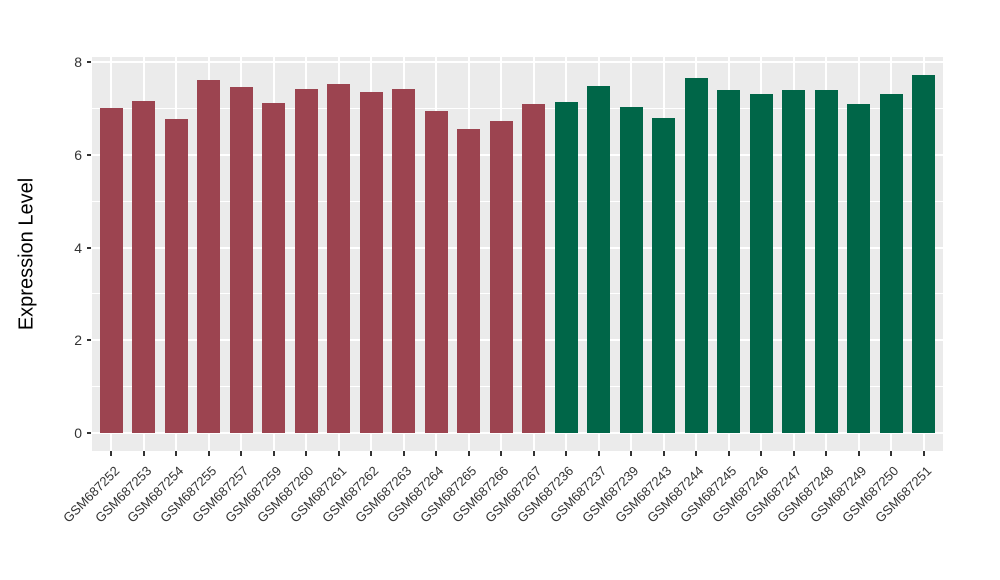  I want to click on bar-GSM687263, so click(404, 260).